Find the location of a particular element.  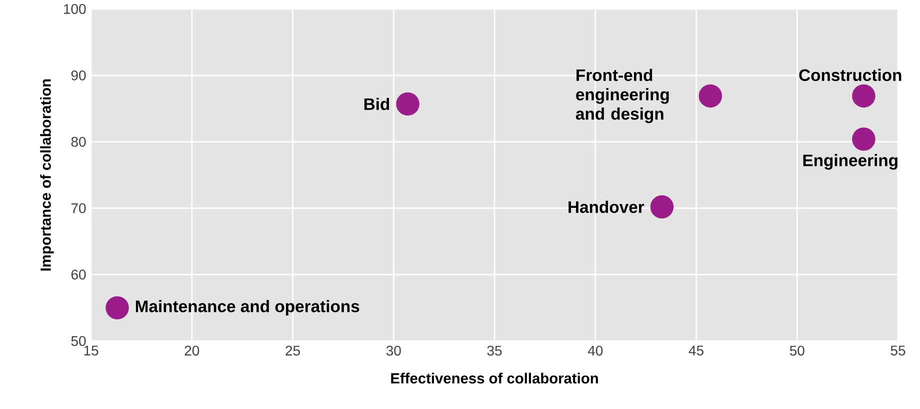

y-tick-label: 80 is located at coordinates (78, 141).